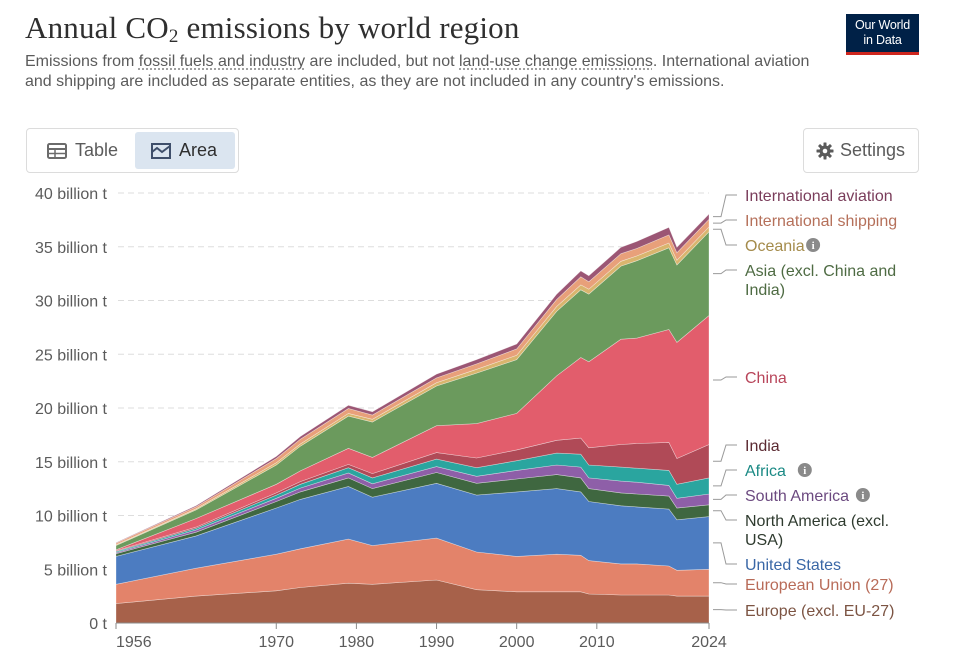 Image resolution: width=959 pixels, height=661 pixels. Describe the element at coordinates (97, 150) in the screenshot. I see `tab-table-label: Table` at that location.